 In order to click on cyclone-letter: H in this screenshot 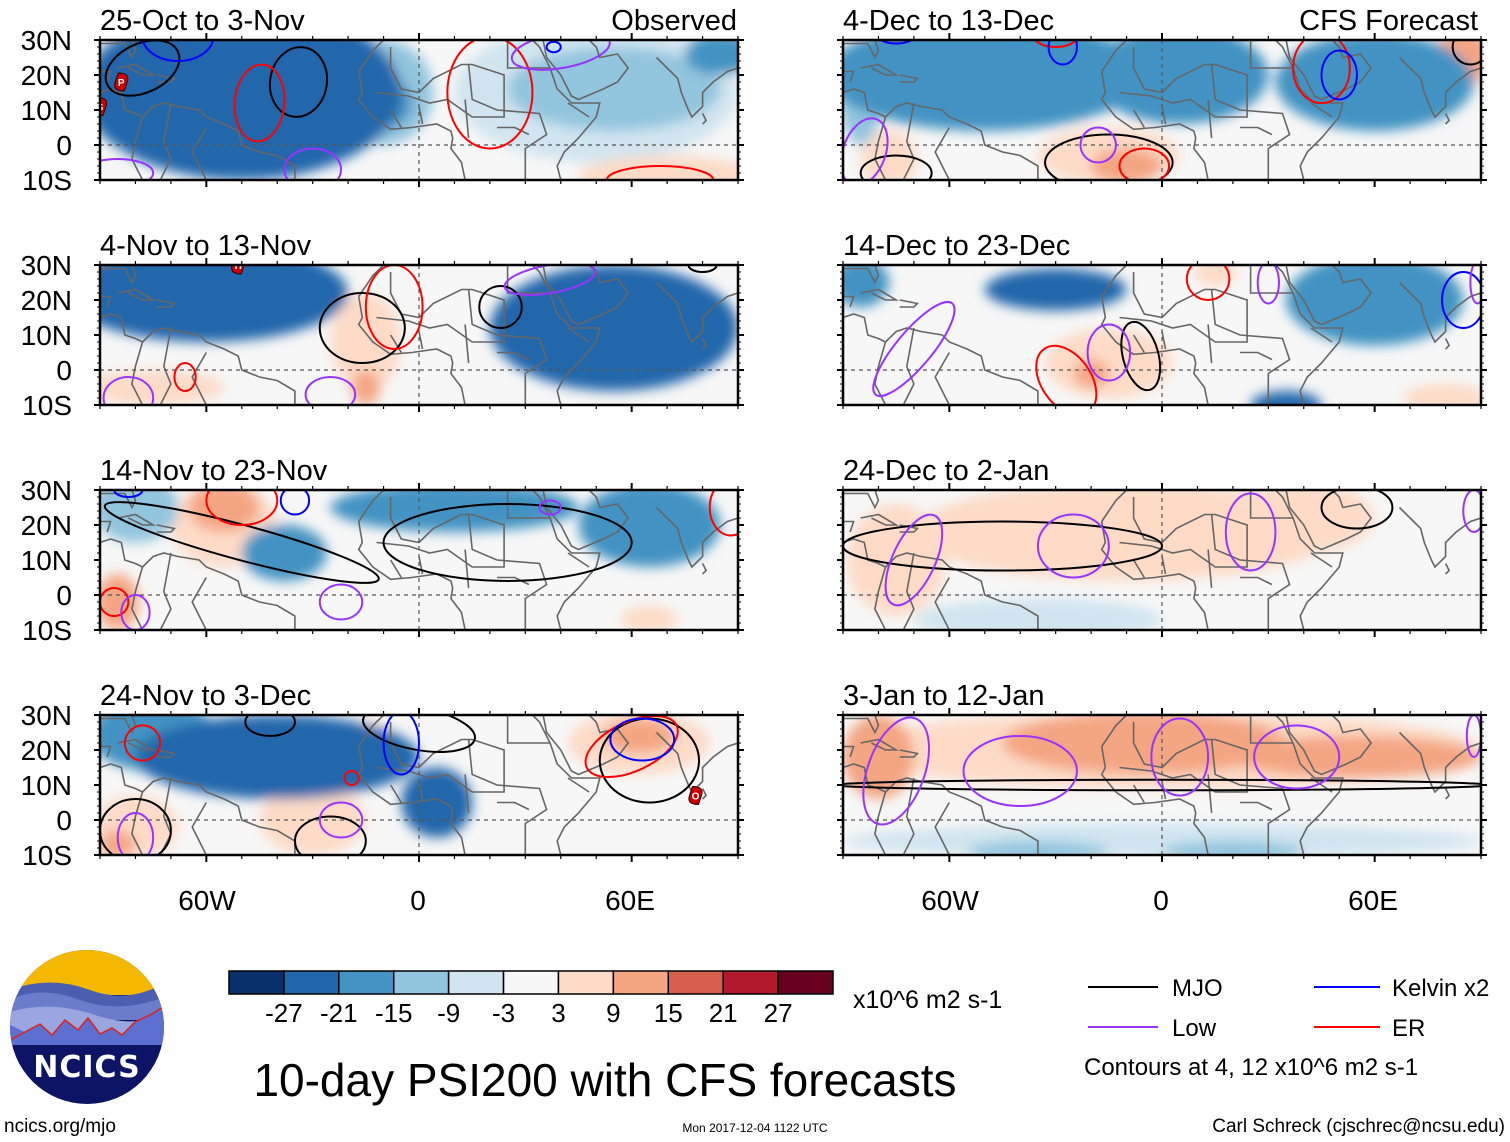, I will do `click(238, 266)`.